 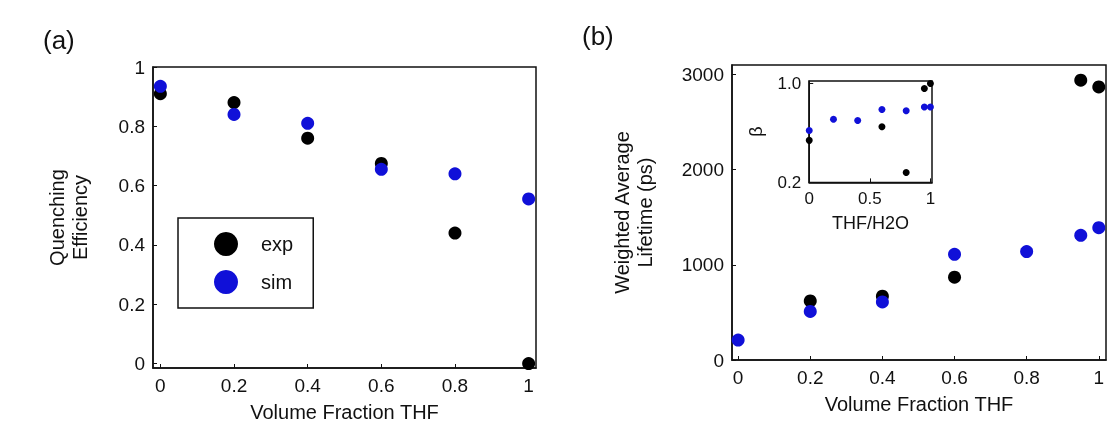 I want to click on y-tick-label: 1.0, so click(x=789, y=83).